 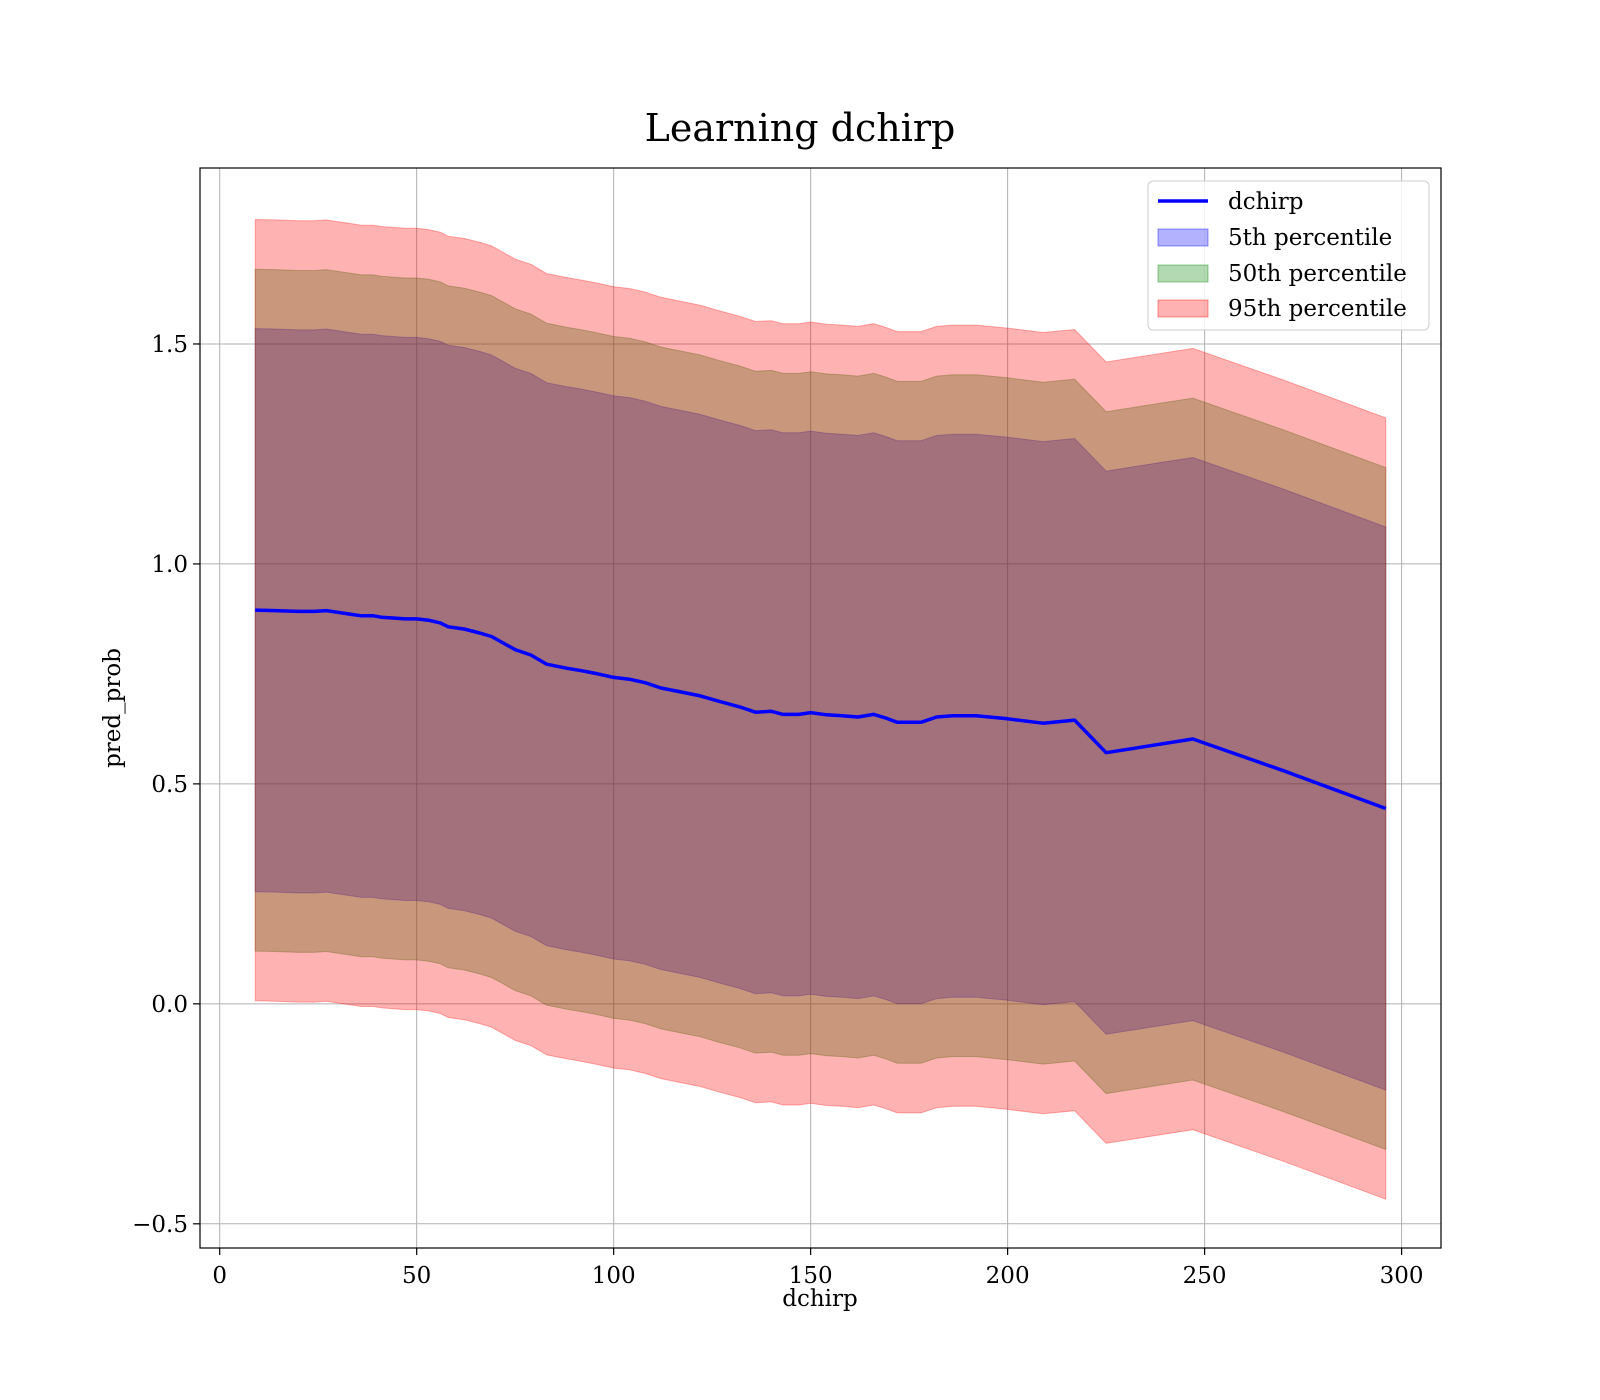 I want to click on y-tick-label: −0.5, so click(x=160, y=1225).